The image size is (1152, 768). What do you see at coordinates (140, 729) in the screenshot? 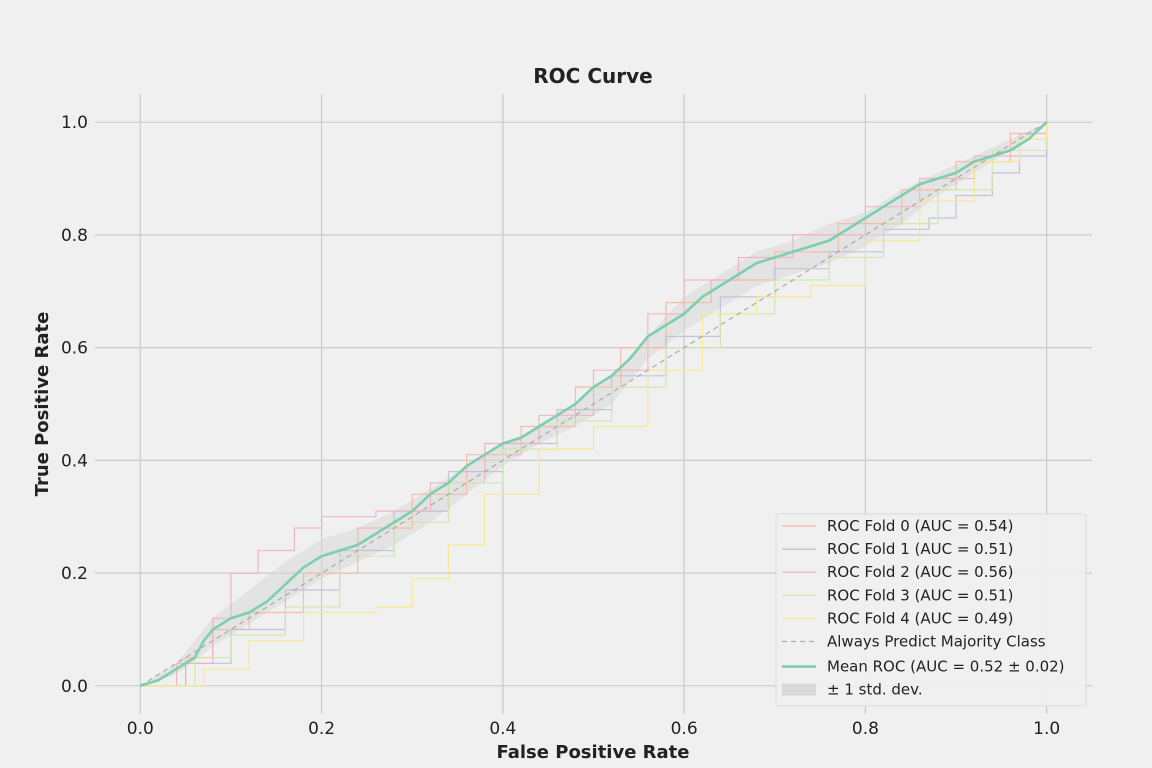
I see `x-tick-label: 0.0` at bounding box center [140, 729].